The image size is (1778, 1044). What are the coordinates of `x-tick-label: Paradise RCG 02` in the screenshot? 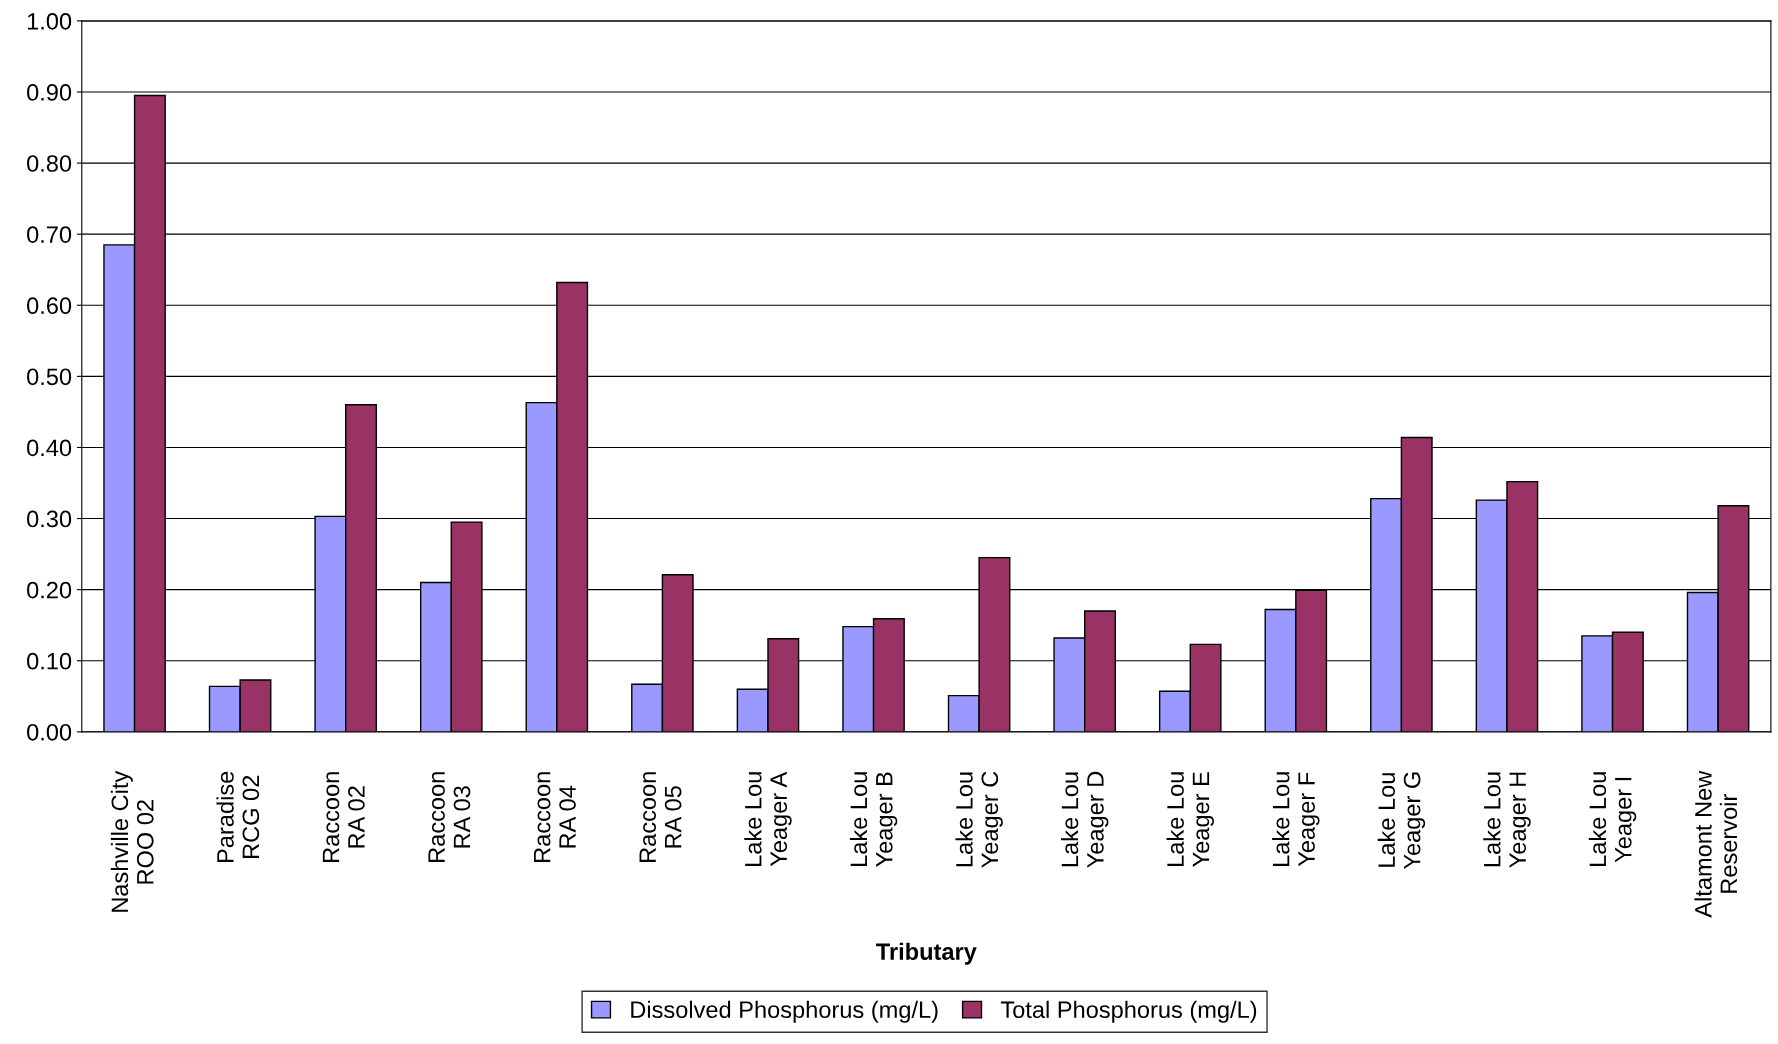 It's located at (238, 816).